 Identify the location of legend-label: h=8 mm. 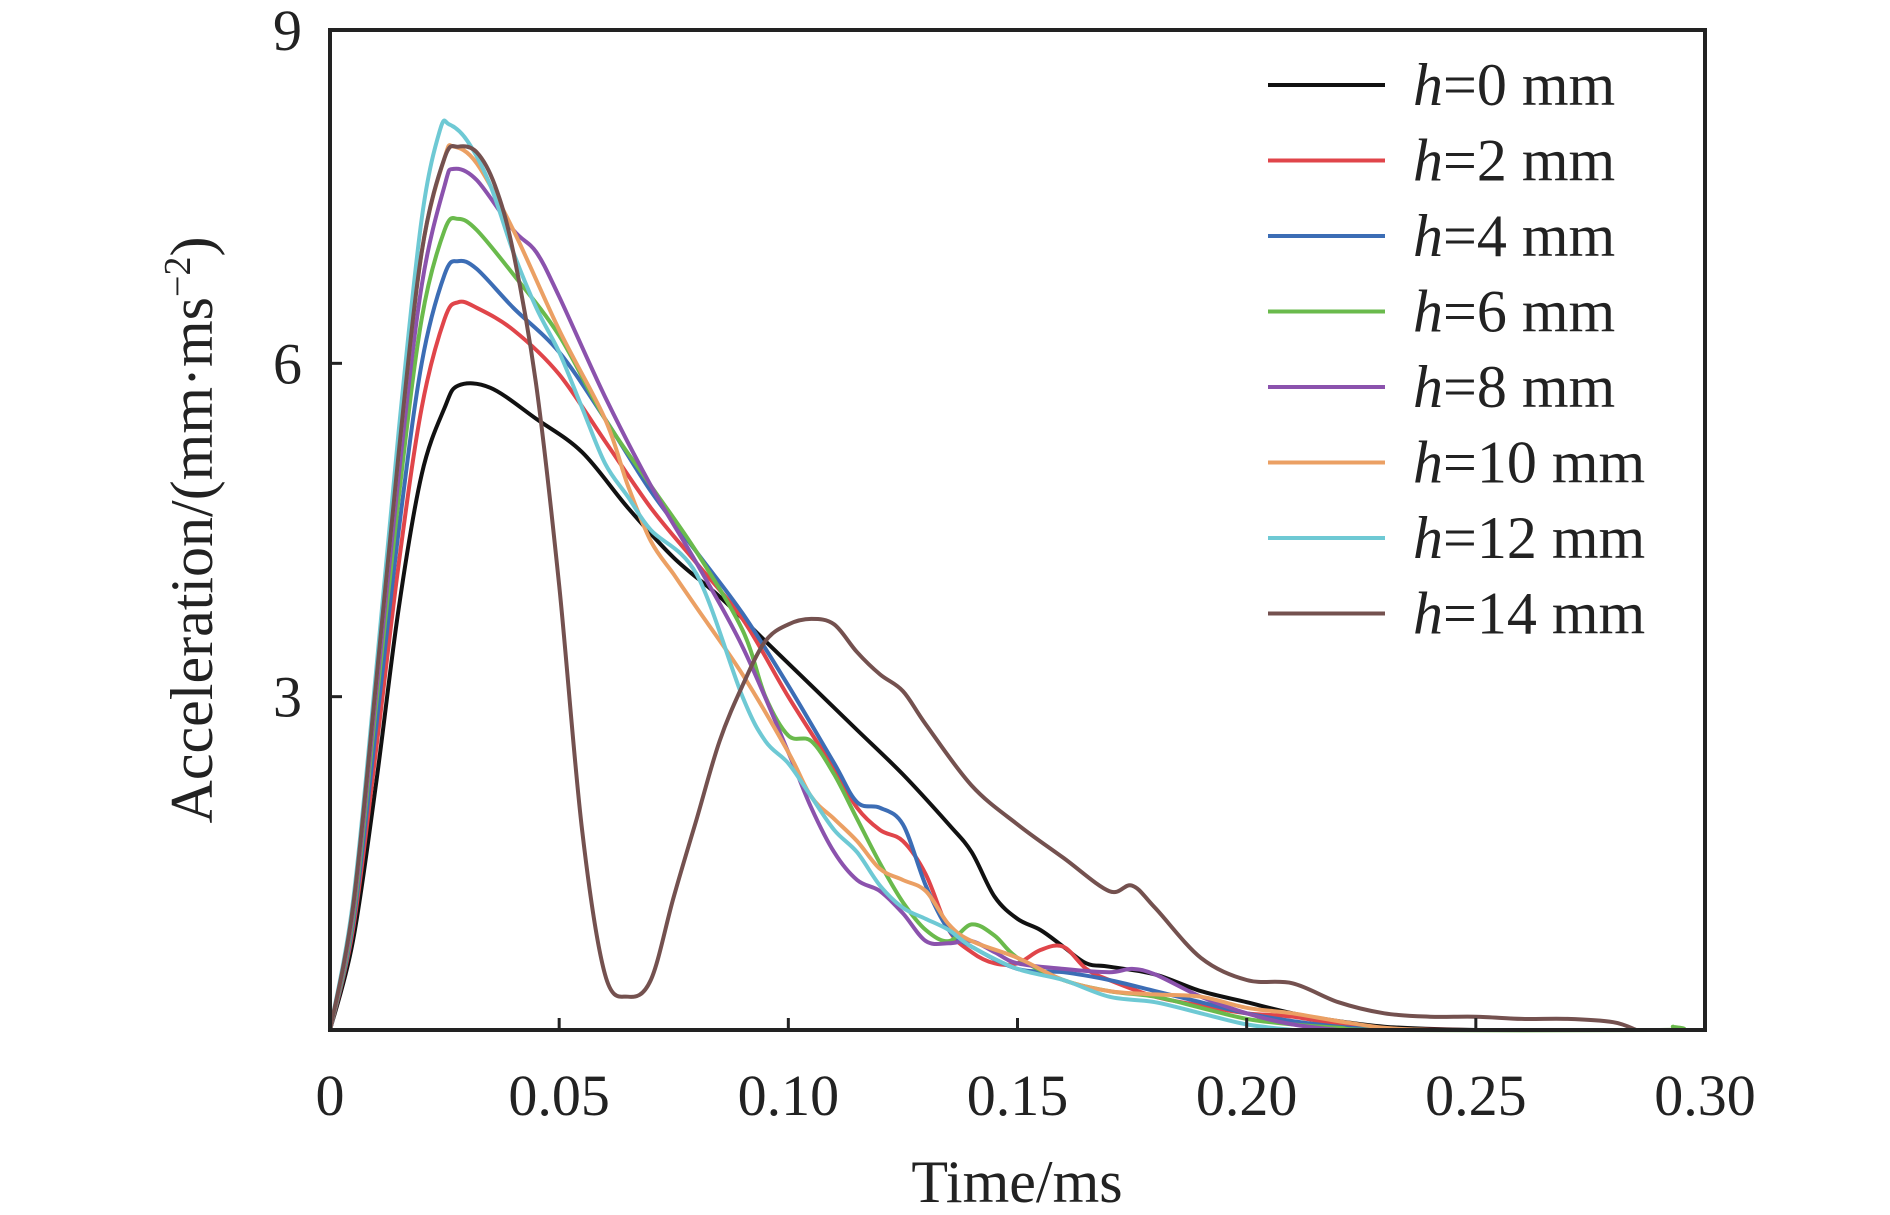
(1514, 387).